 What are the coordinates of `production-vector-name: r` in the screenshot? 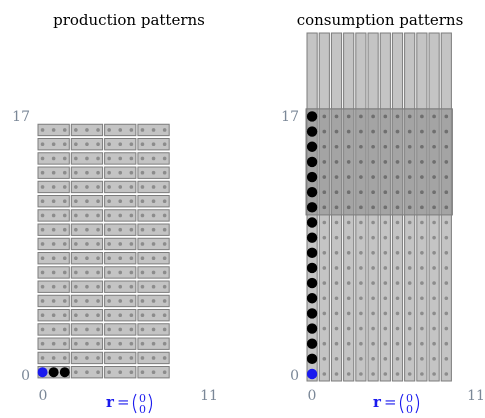 It's located at (110, 402).